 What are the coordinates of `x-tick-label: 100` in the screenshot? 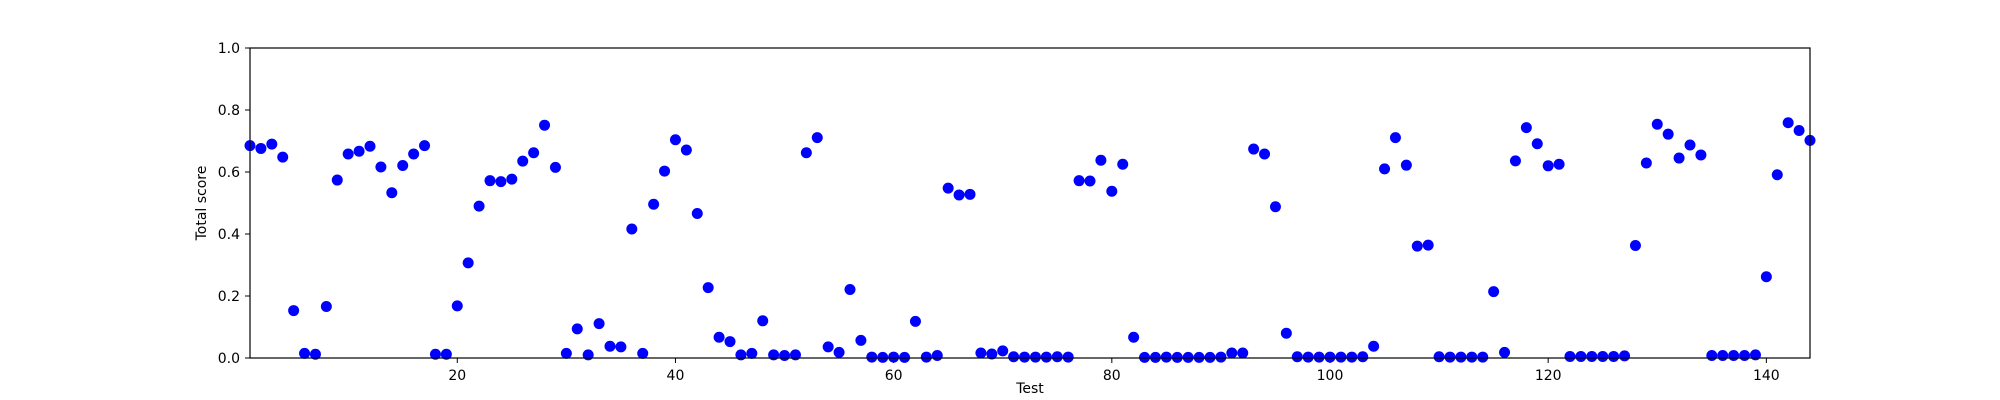 It's located at (1330, 376).